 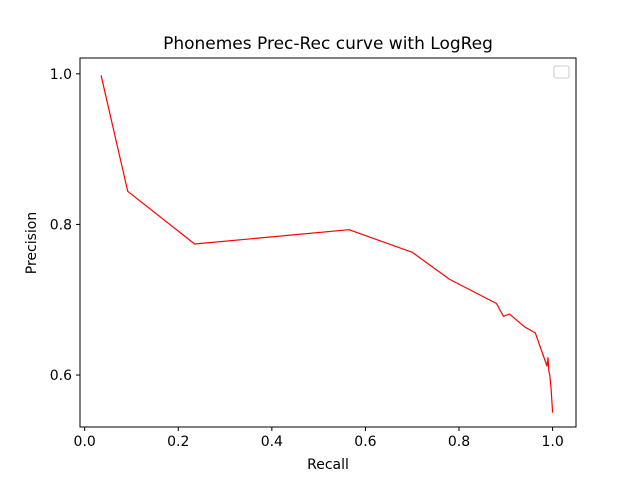 I want to click on y-axis-ticks: 0.6 0.8 1.0, so click(x=65, y=225).